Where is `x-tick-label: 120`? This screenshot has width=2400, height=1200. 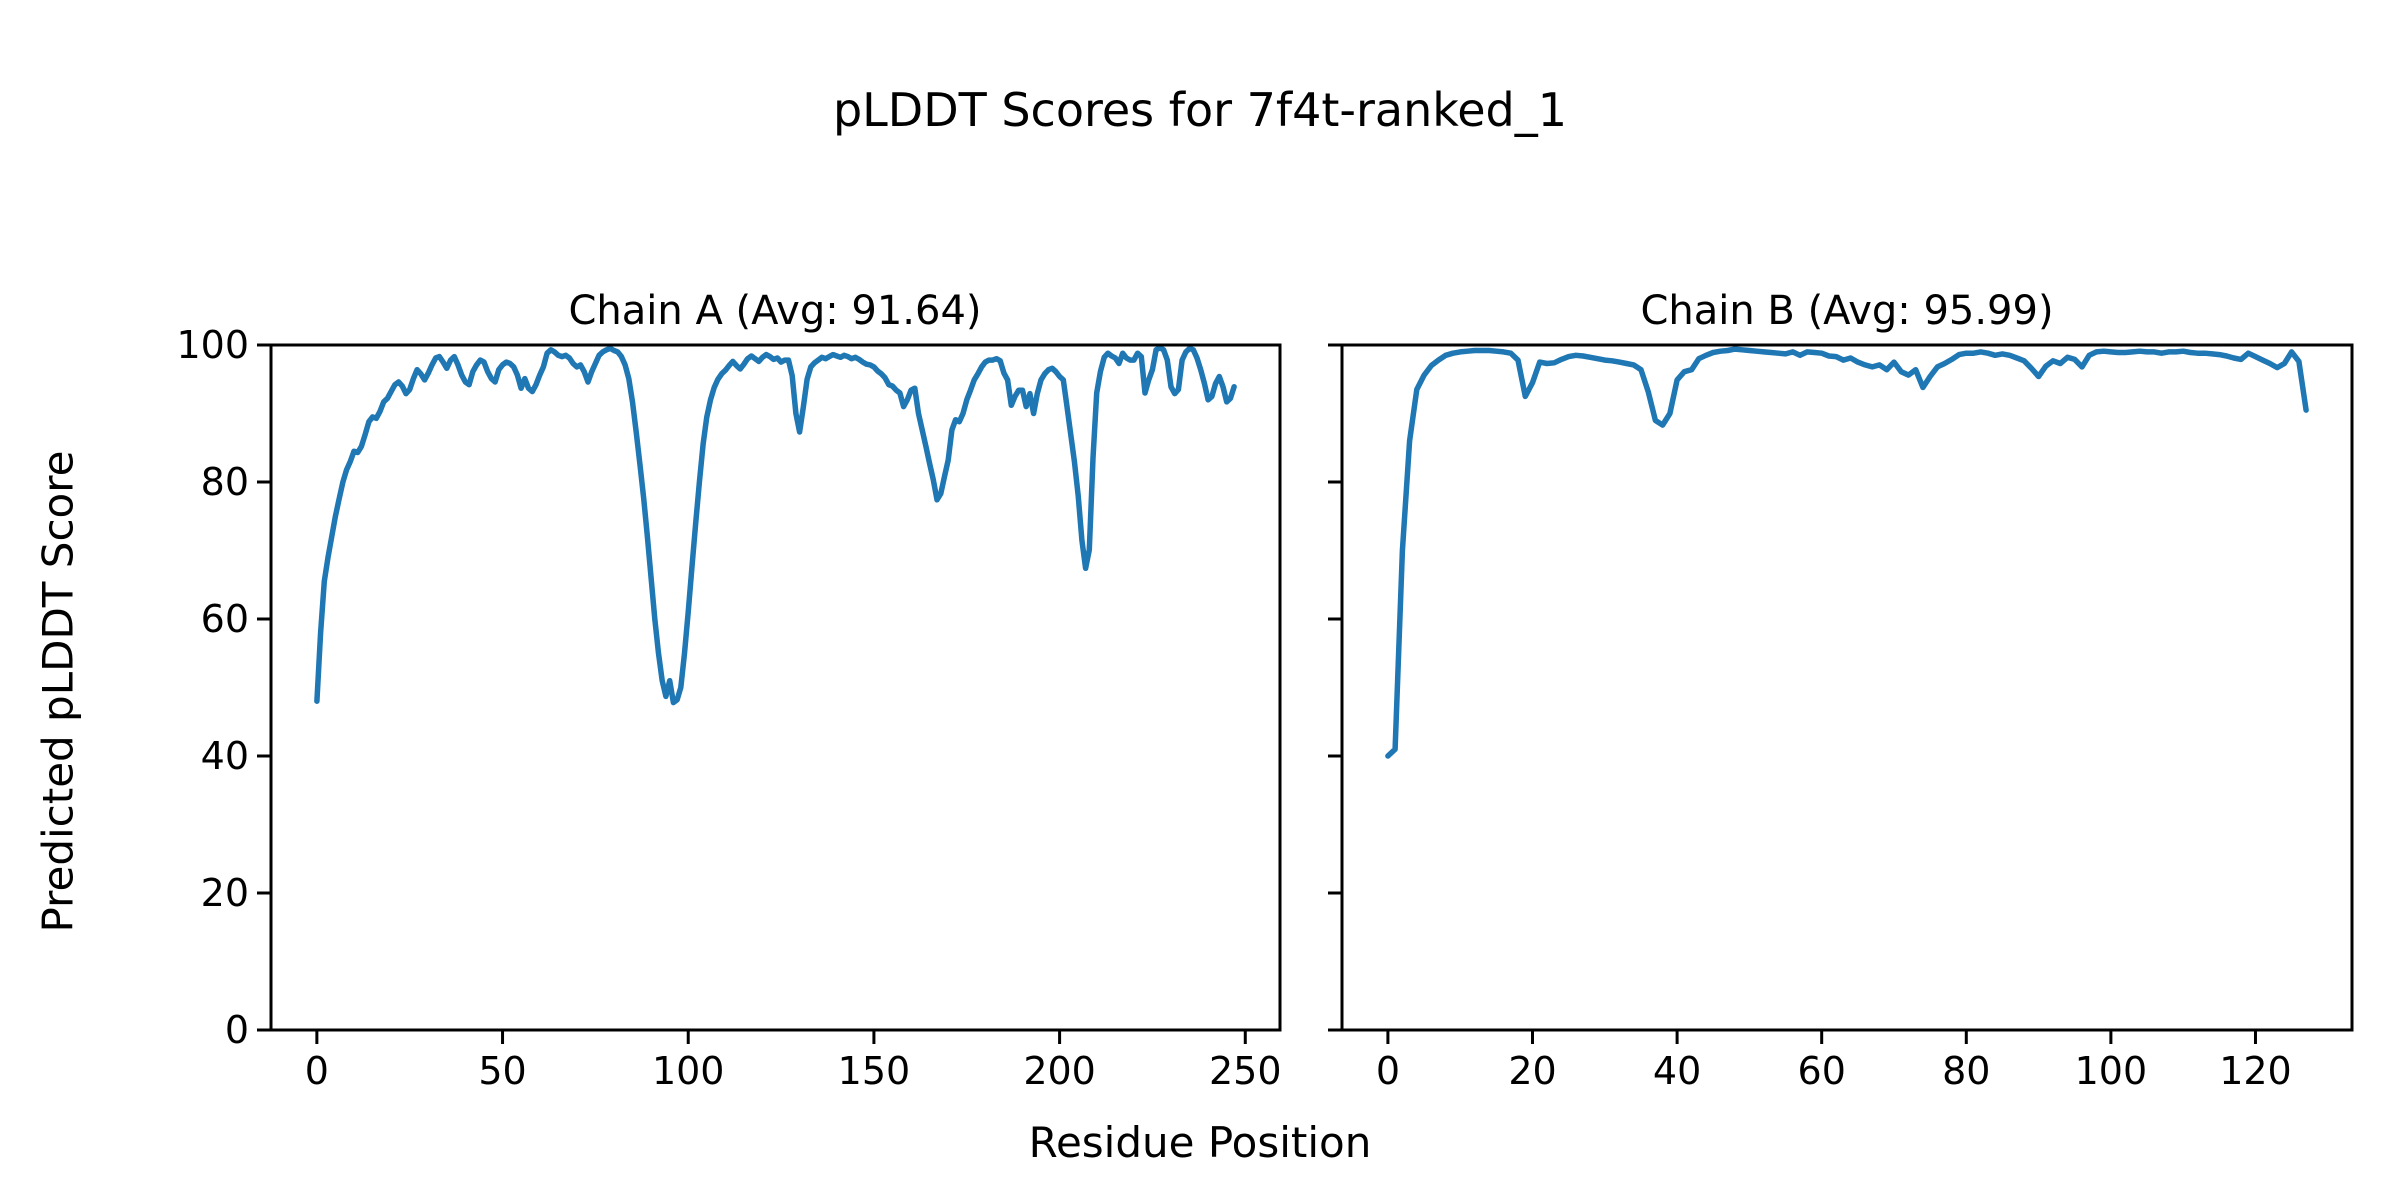 x-tick-label: 120 is located at coordinates (2255, 1071).